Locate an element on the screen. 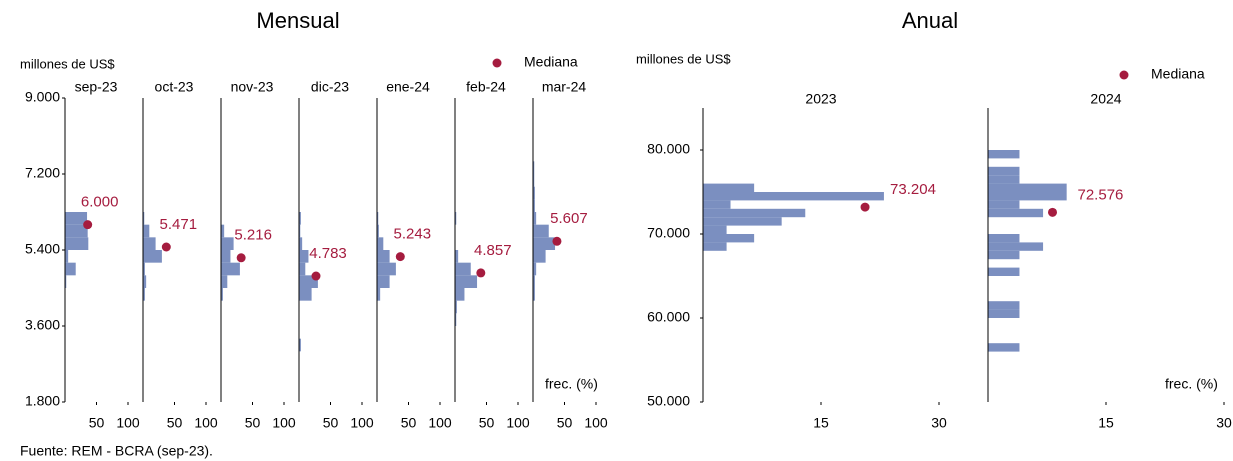 The image size is (1233, 461). panel-title: sep-23 is located at coordinates (96, 87).